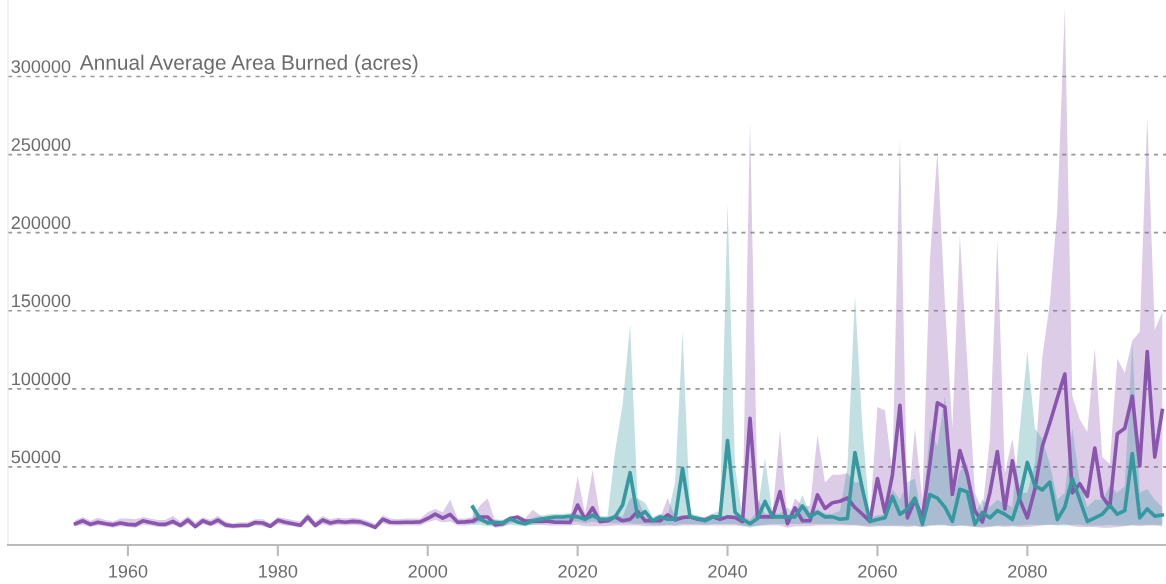  Describe the element at coordinates (1027, 571) in the screenshot. I see `x-tick-label: 2080` at that location.